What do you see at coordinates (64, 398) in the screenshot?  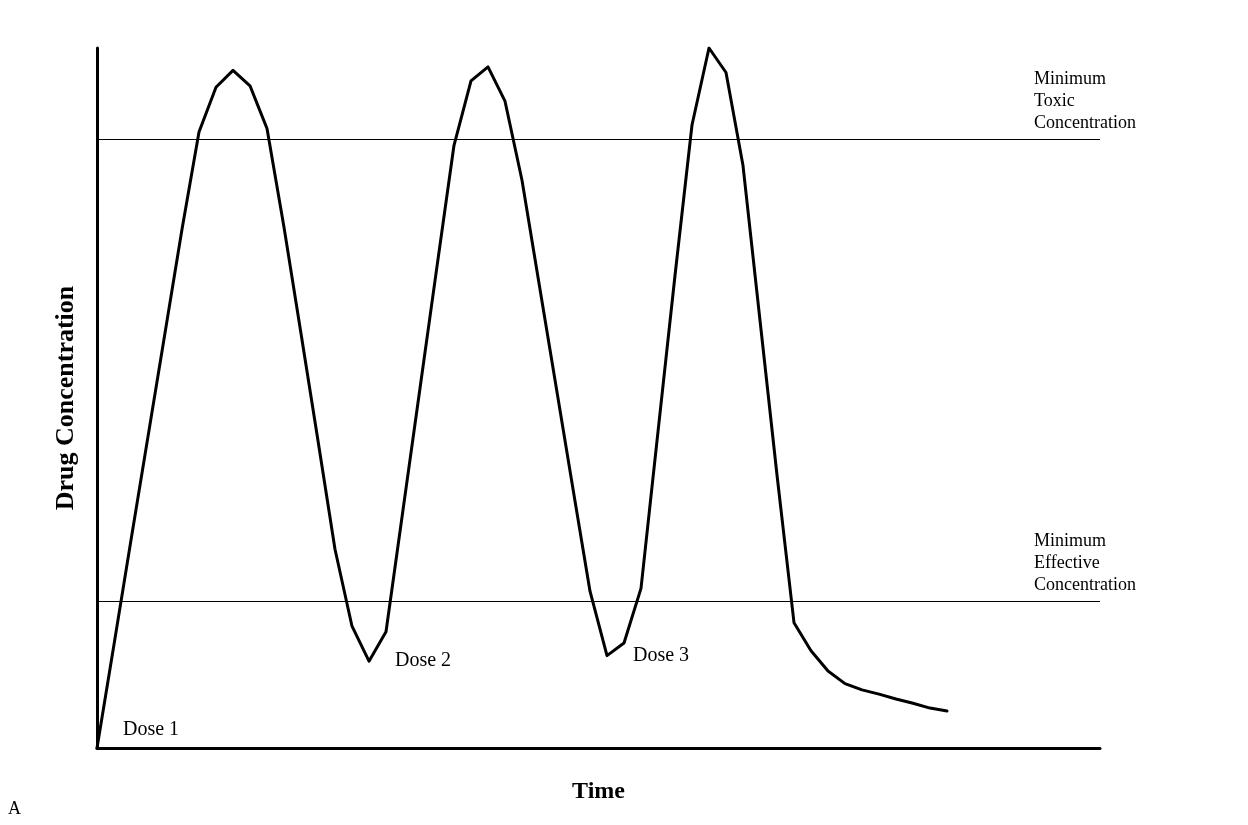 I see `y-axis-title: Drug Concentration` at bounding box center [64, 398].